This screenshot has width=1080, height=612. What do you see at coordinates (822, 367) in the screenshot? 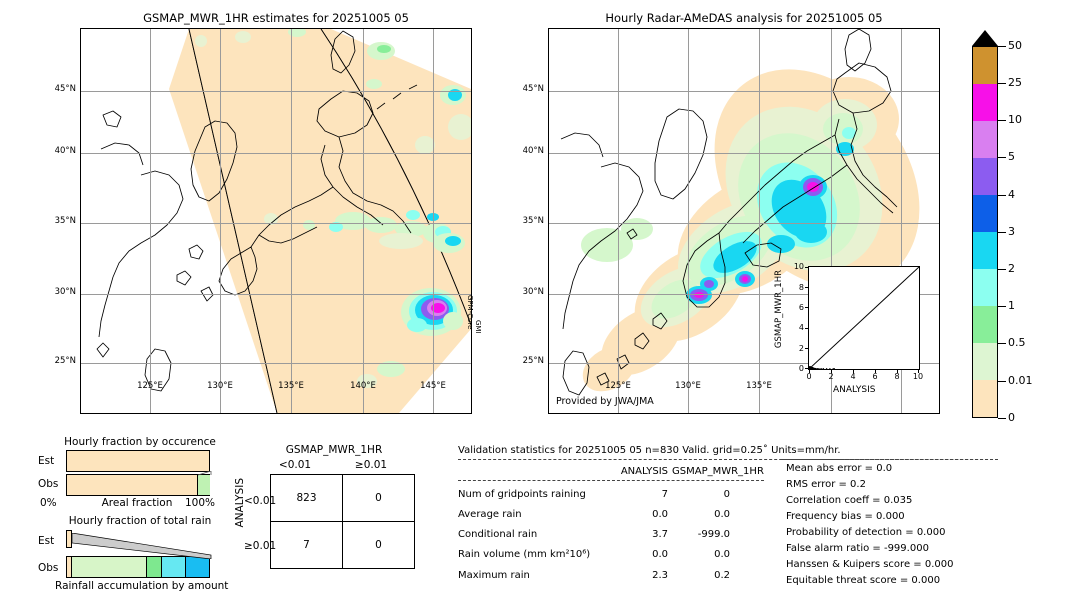
I see `scatter-points` at bounding box center [822, 367].